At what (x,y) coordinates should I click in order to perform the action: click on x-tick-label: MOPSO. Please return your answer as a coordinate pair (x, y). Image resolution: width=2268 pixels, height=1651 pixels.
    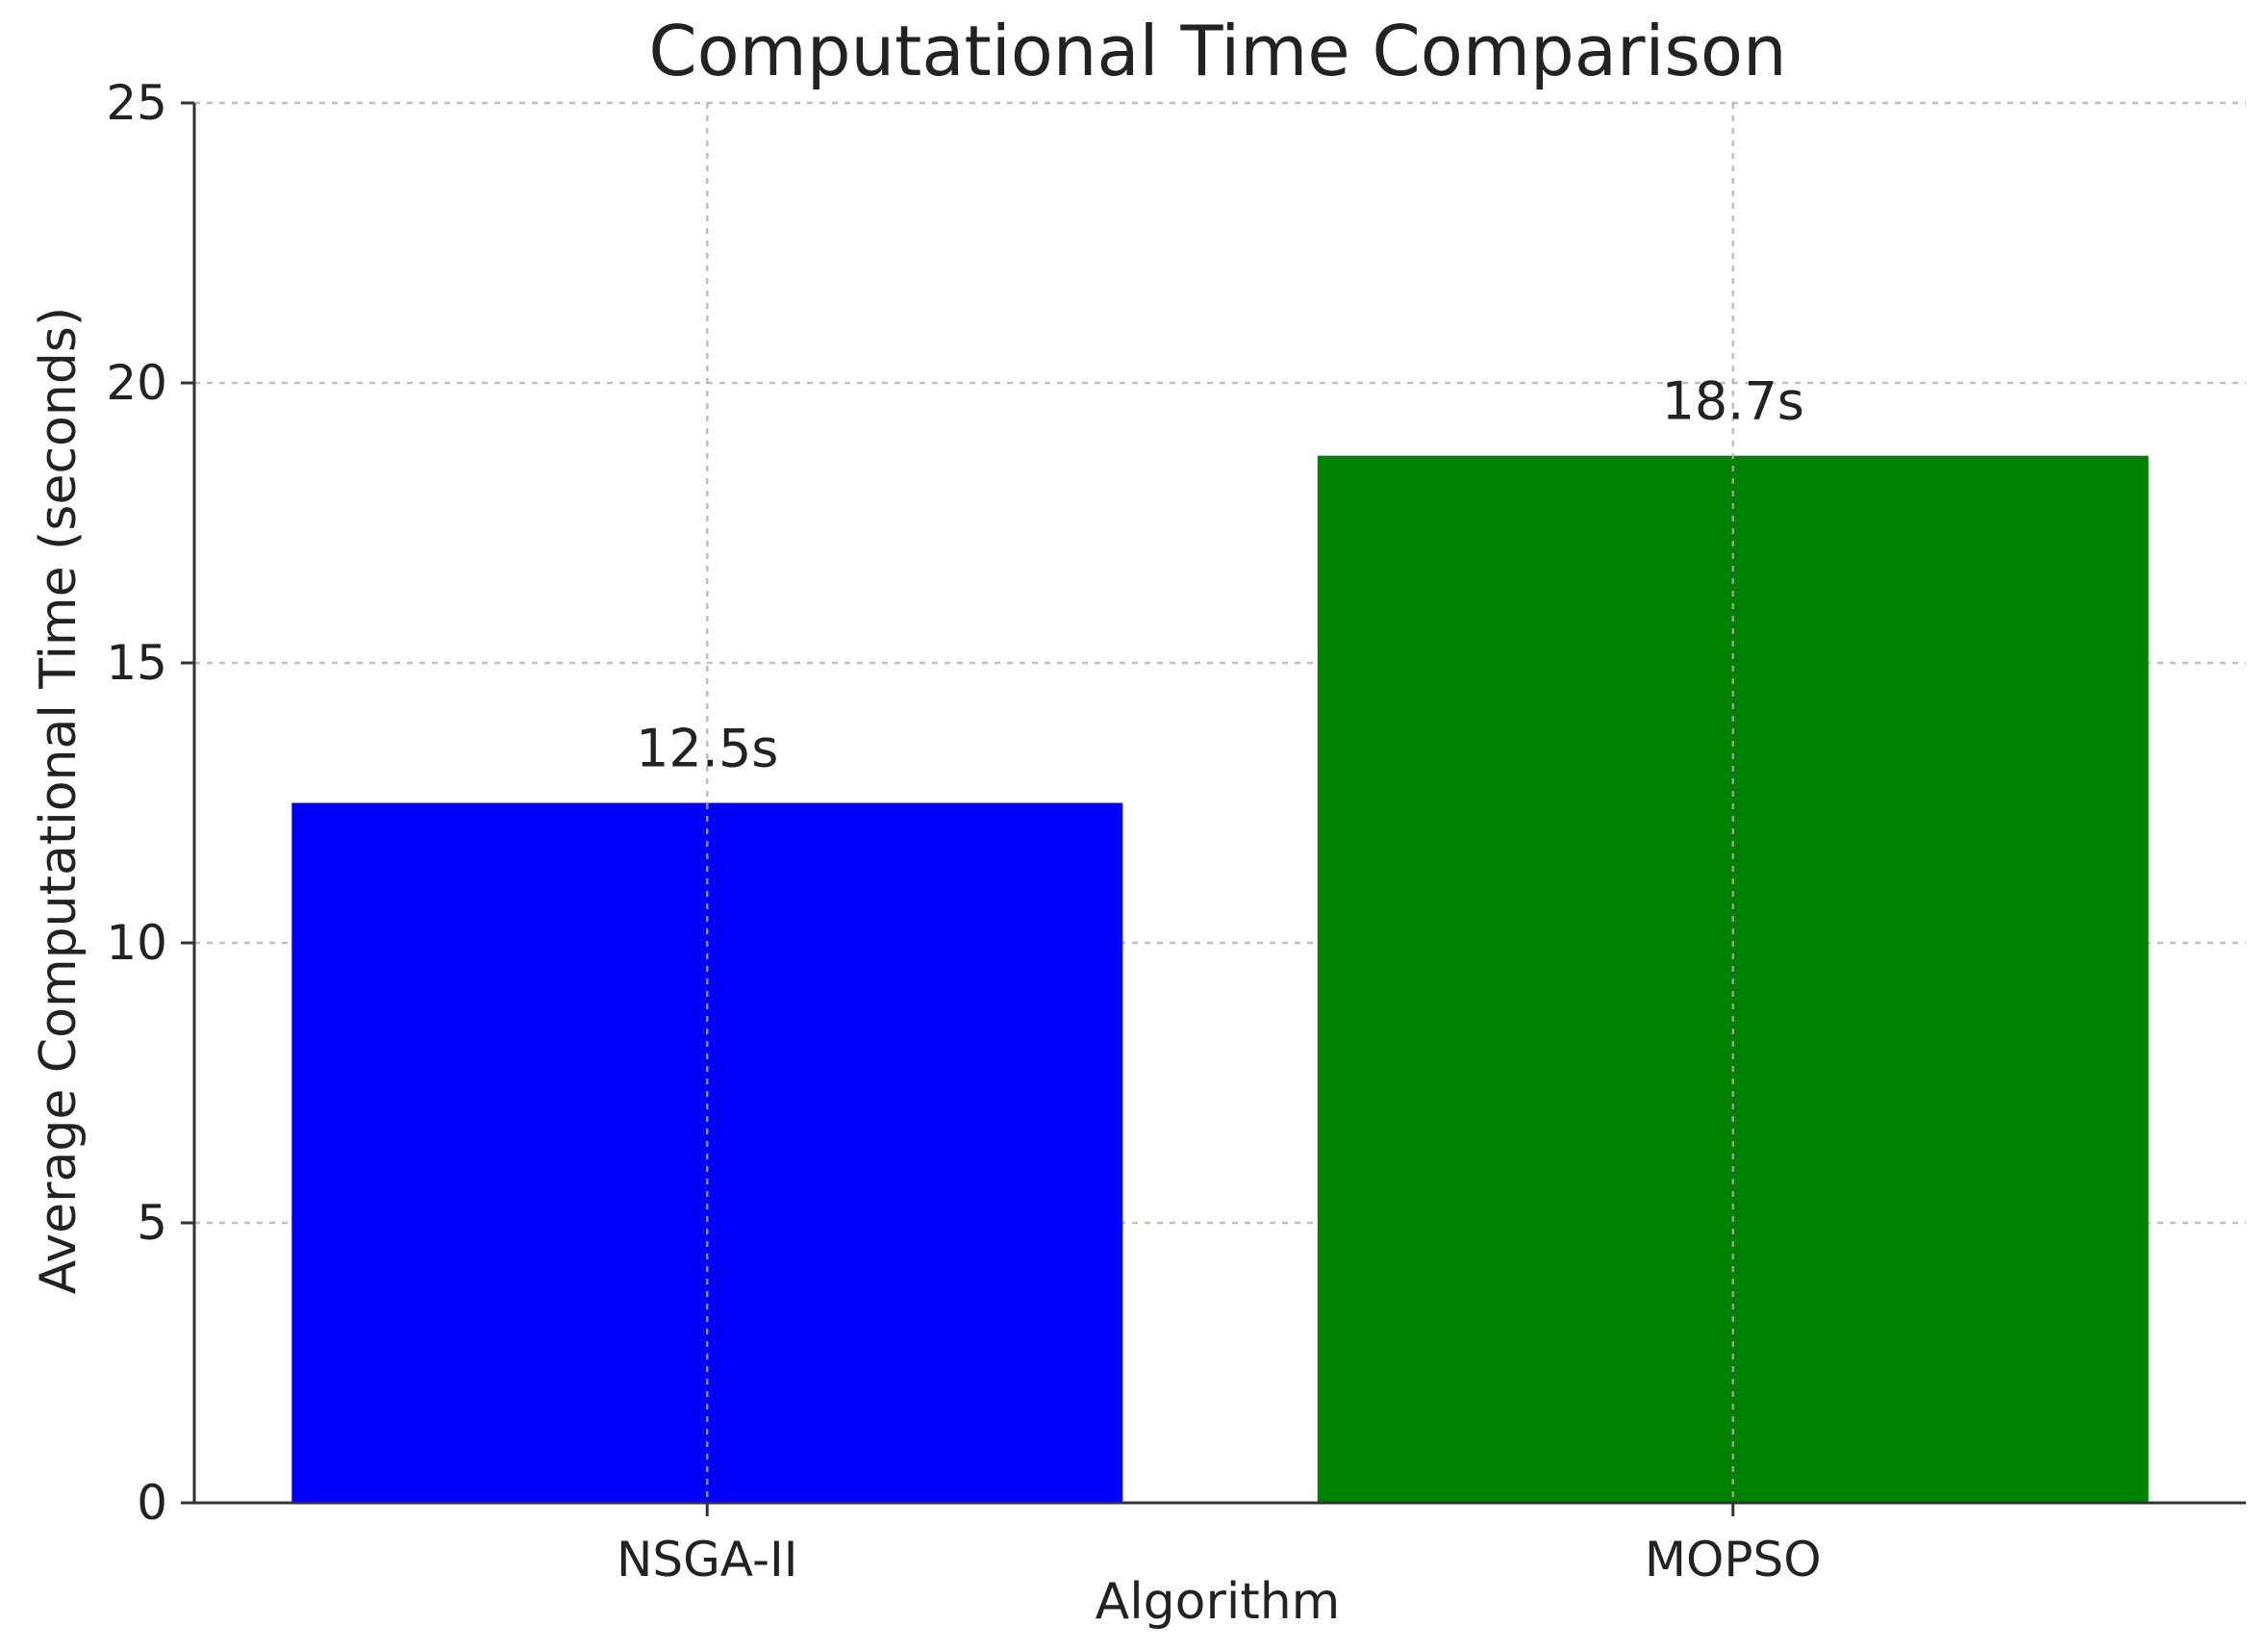
    Looking at the image, I should click on (1734, 1560).